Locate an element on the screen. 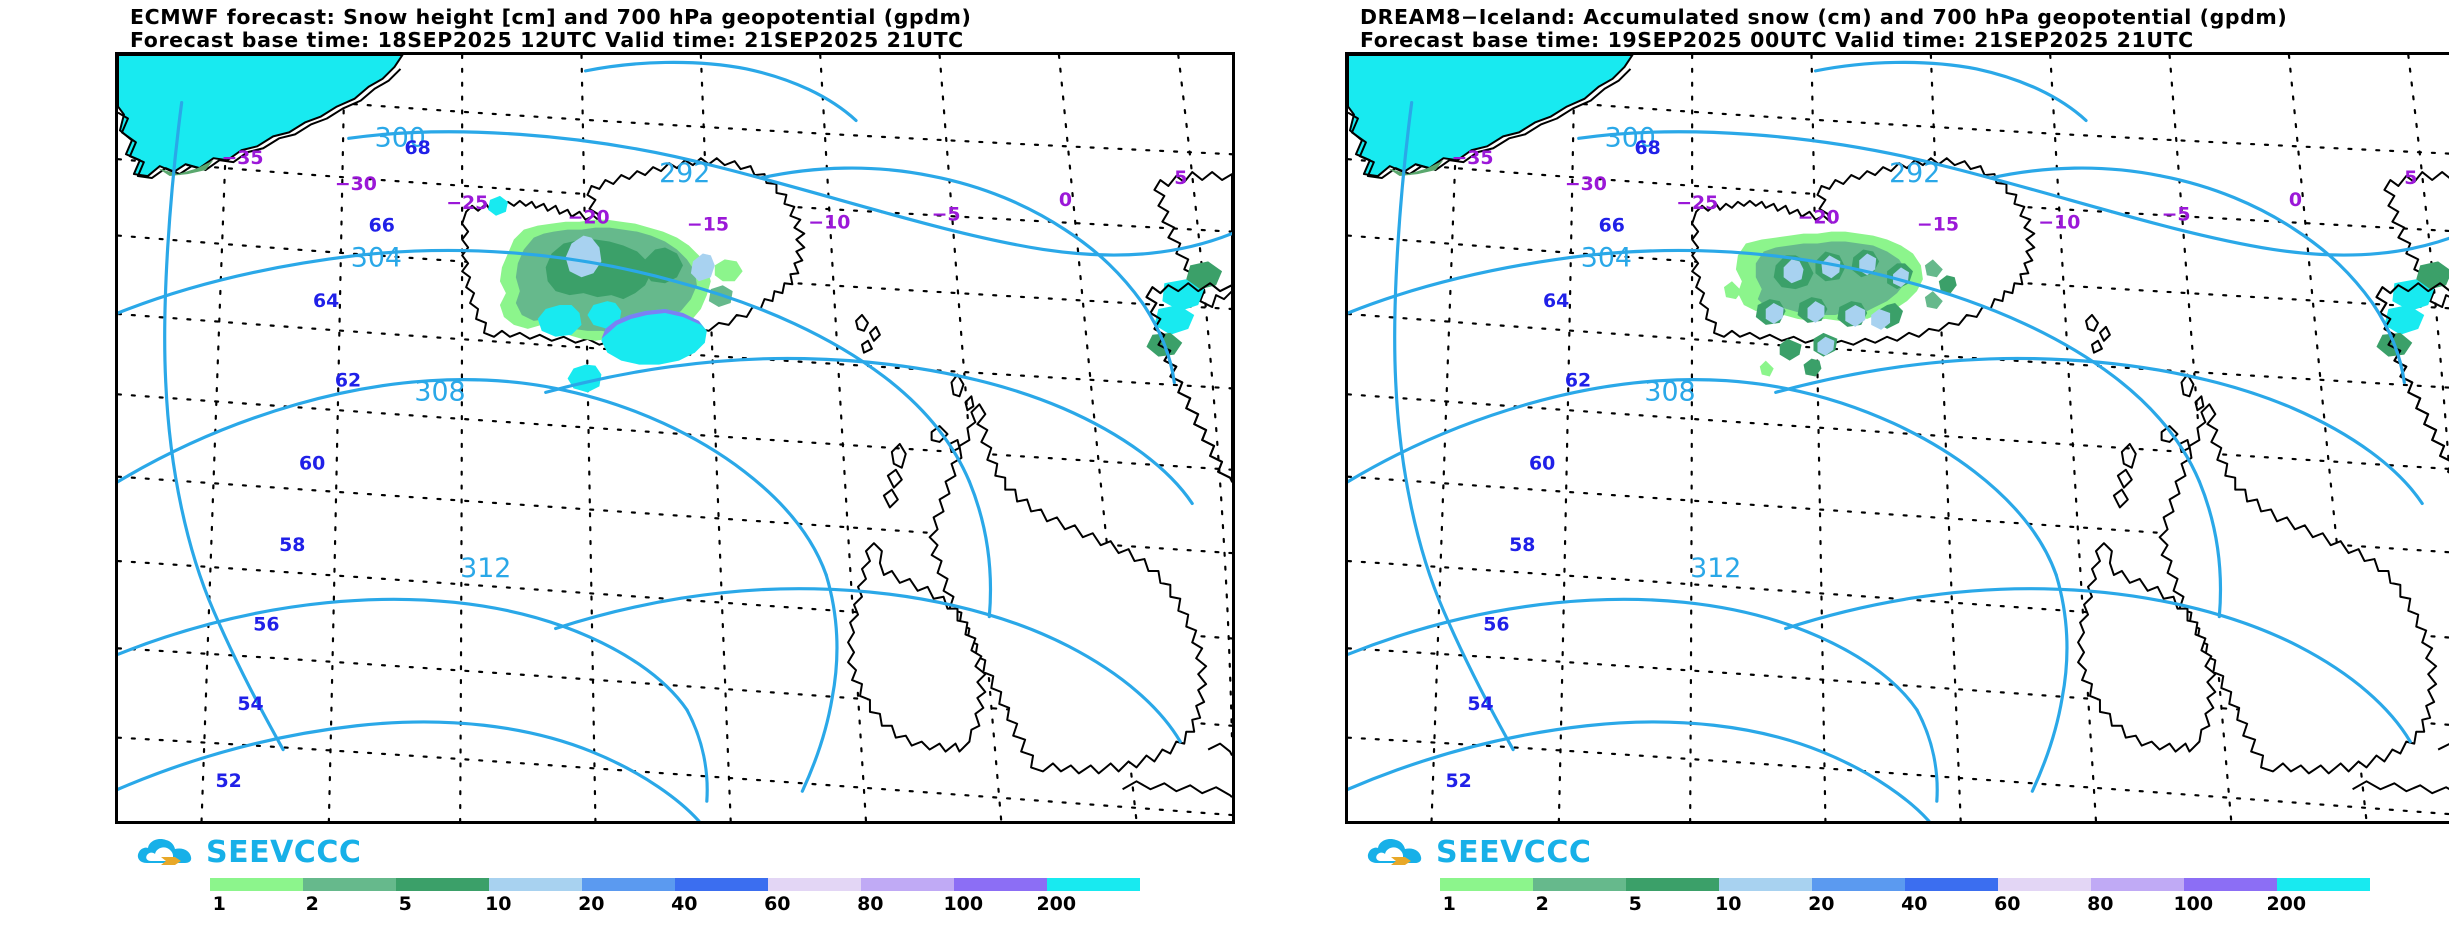  colorbar-right: 1 2 5 10 20 40 60 80 100 200 is located at coordinates (1905, 897).